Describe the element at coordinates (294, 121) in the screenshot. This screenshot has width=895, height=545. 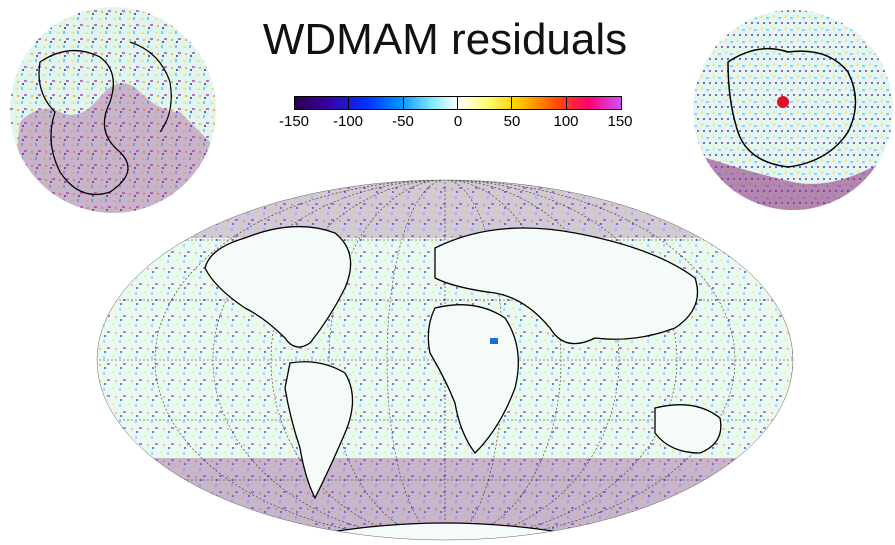
I see `colorbar-label: -150` at that location.